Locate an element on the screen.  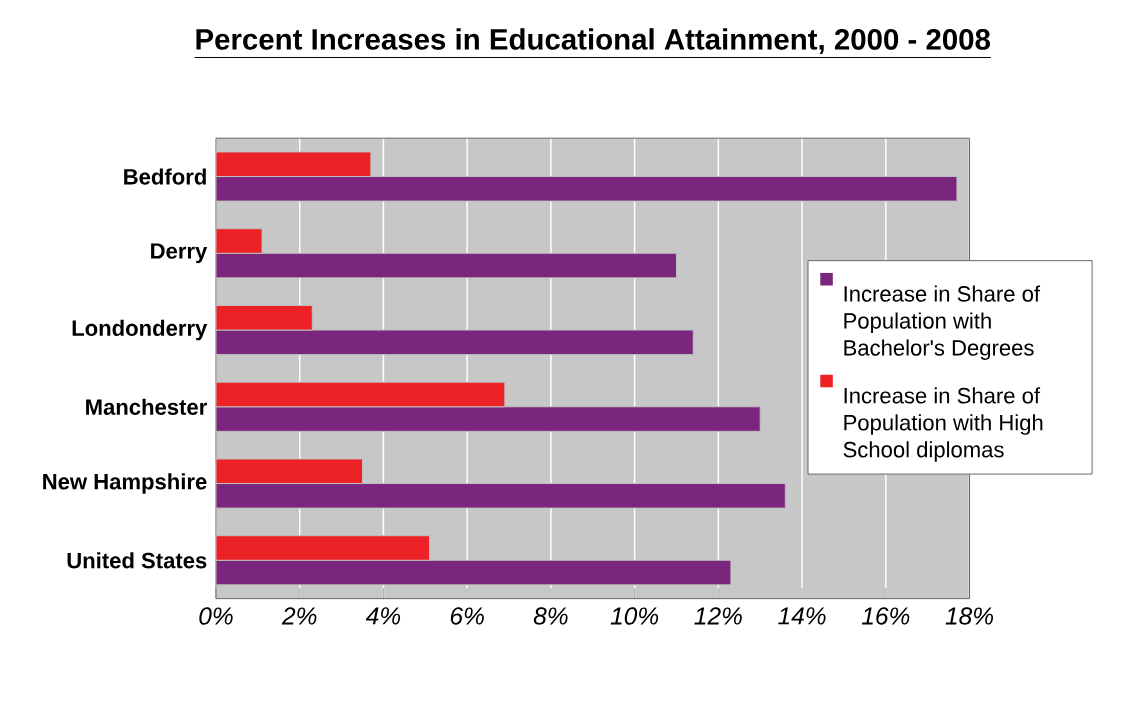
legend-label: Increase in Share of Population with High School diplomas is located at coordinates (943, 424).